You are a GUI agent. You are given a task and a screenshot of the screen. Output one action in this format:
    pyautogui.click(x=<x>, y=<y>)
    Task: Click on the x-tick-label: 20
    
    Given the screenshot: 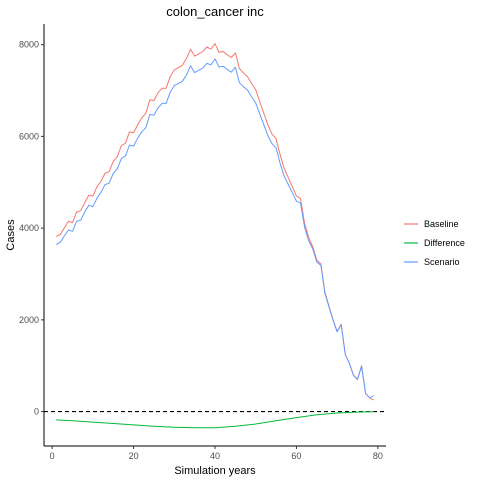 What is the action you would take?
    pyautogui.click(x=134, y=456)
    